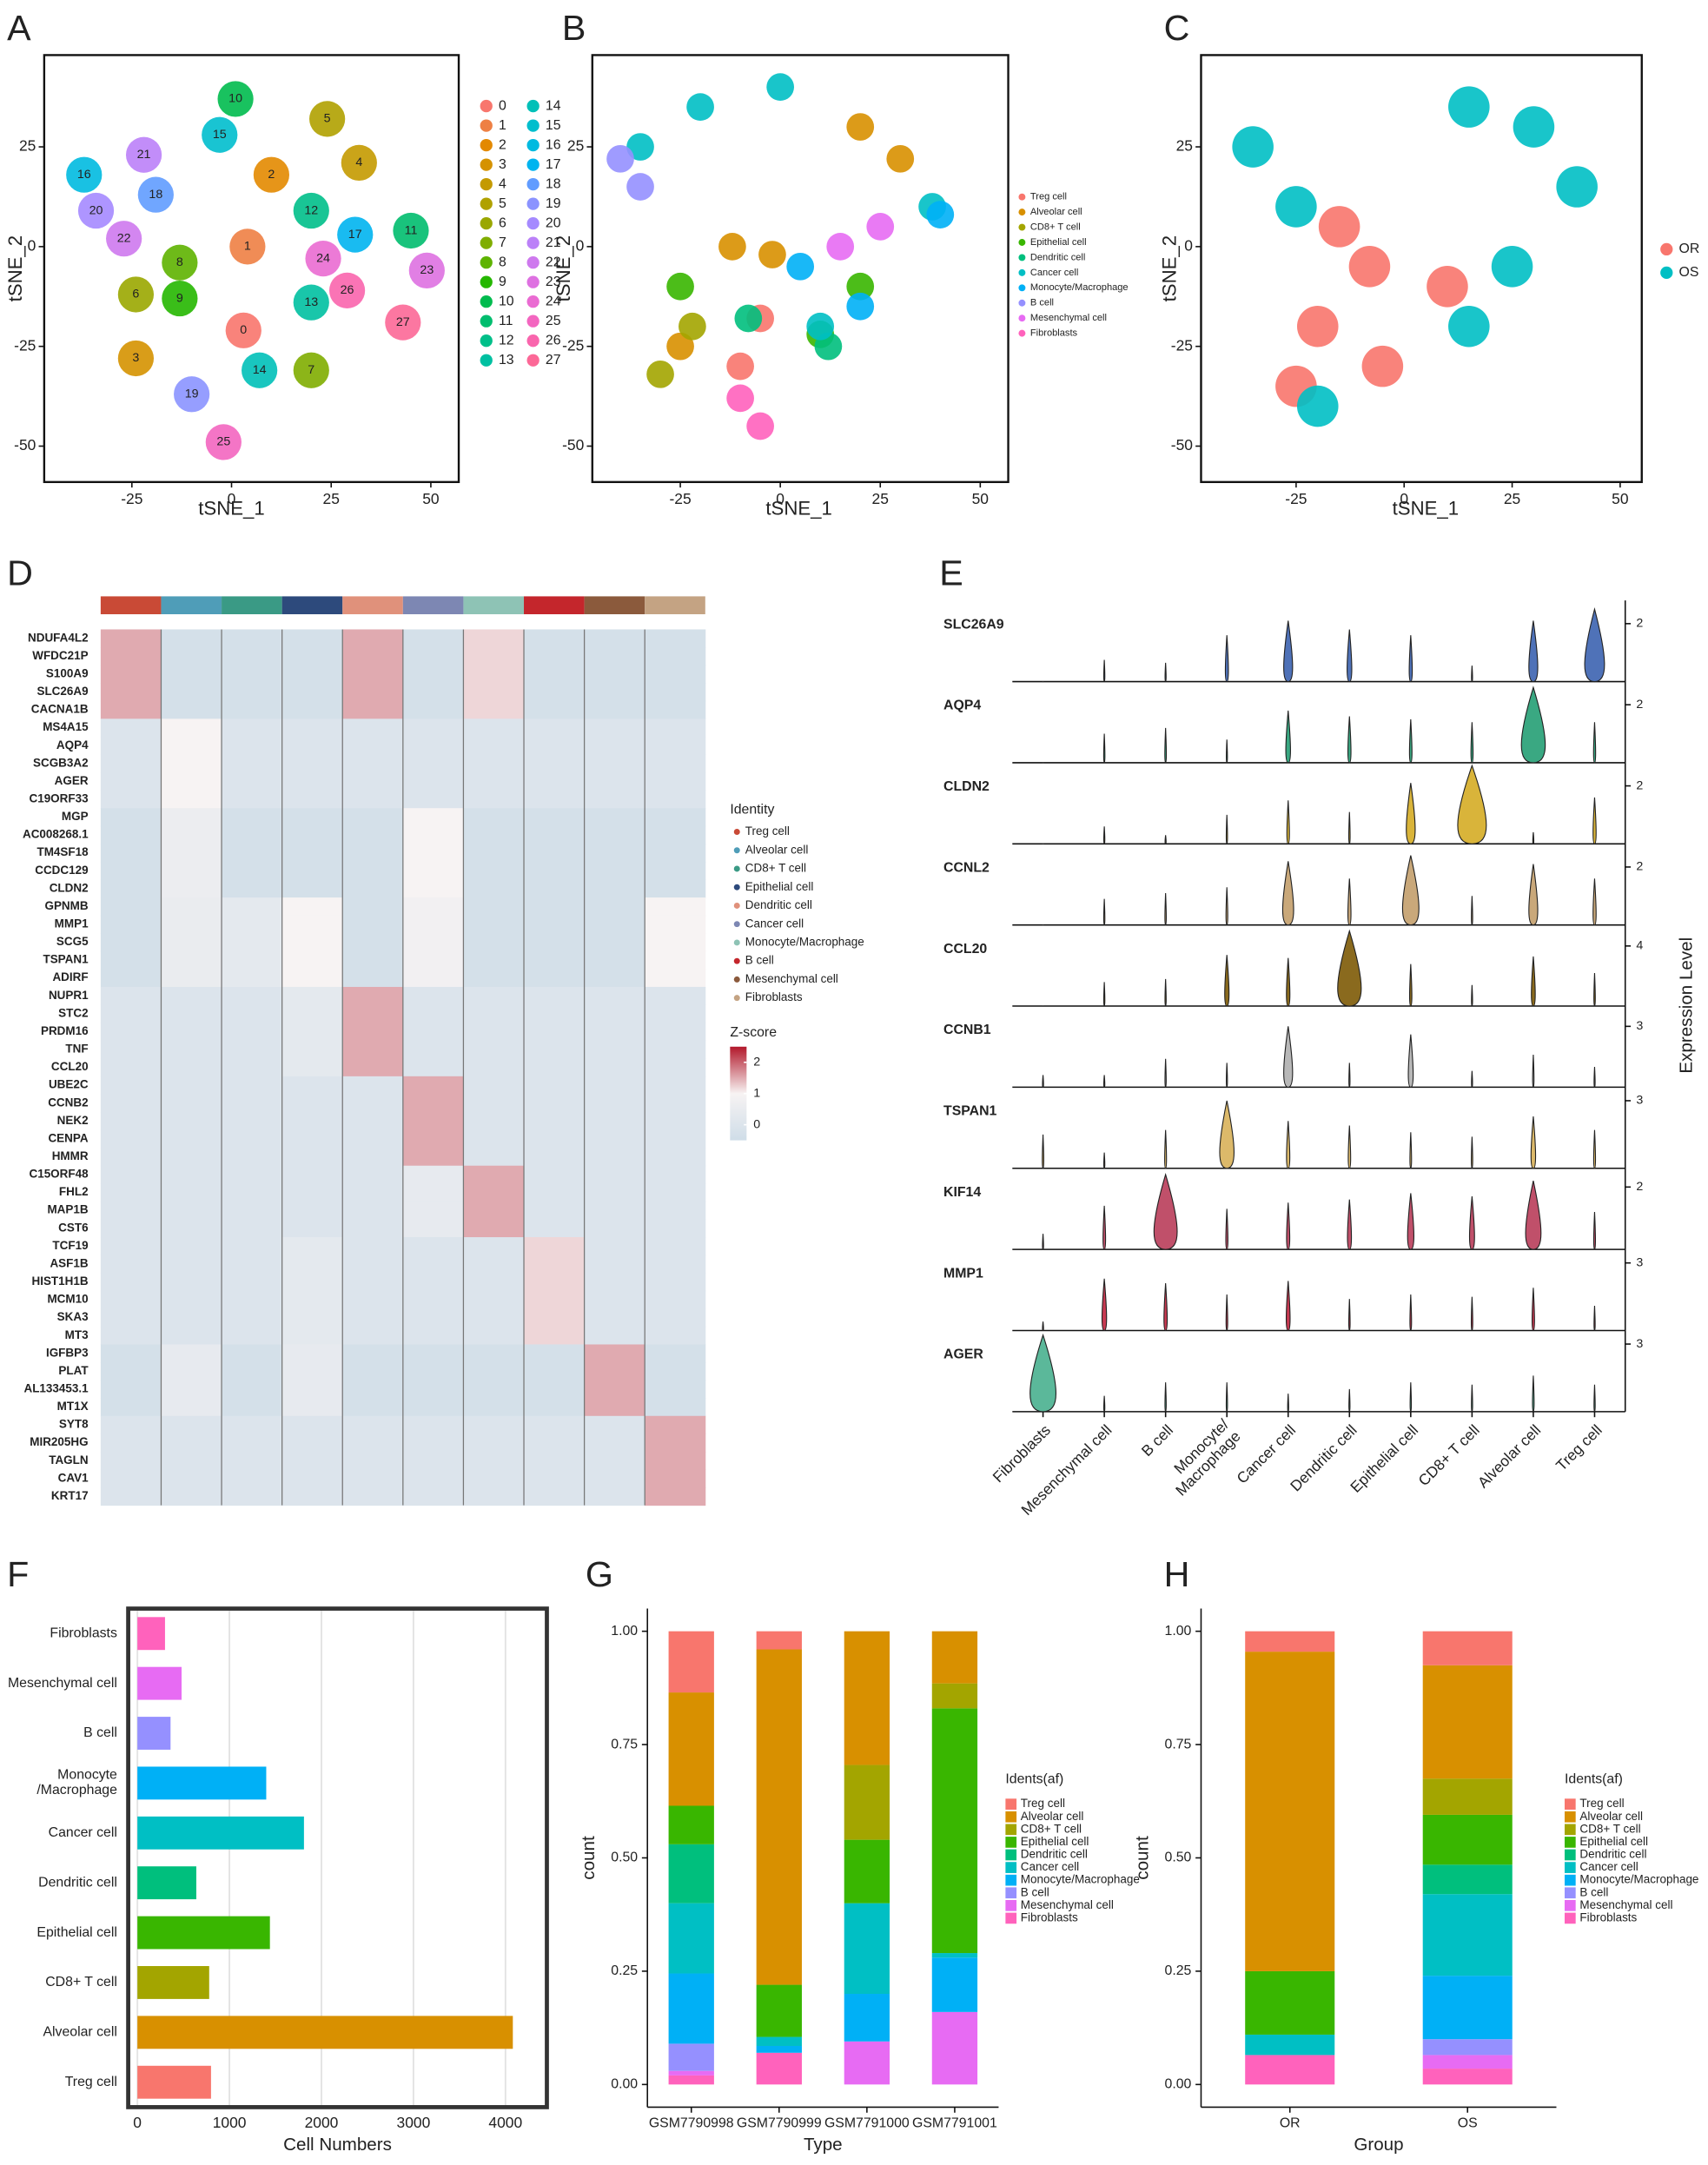  What do you see at coordinates (624, 1631) in the screenshot?
I see `y-tick-label: 1.00` at bounding box center [624, 1631].